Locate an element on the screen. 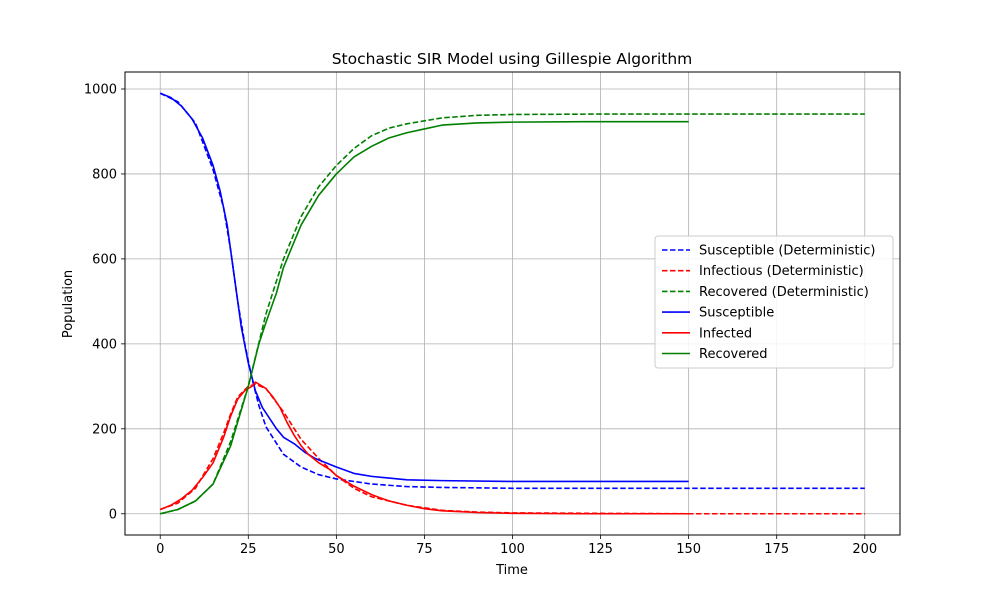 The width and height of the screenshot is (1000, 600). x-tick-label: 200 is located at coordinates (864, 549).